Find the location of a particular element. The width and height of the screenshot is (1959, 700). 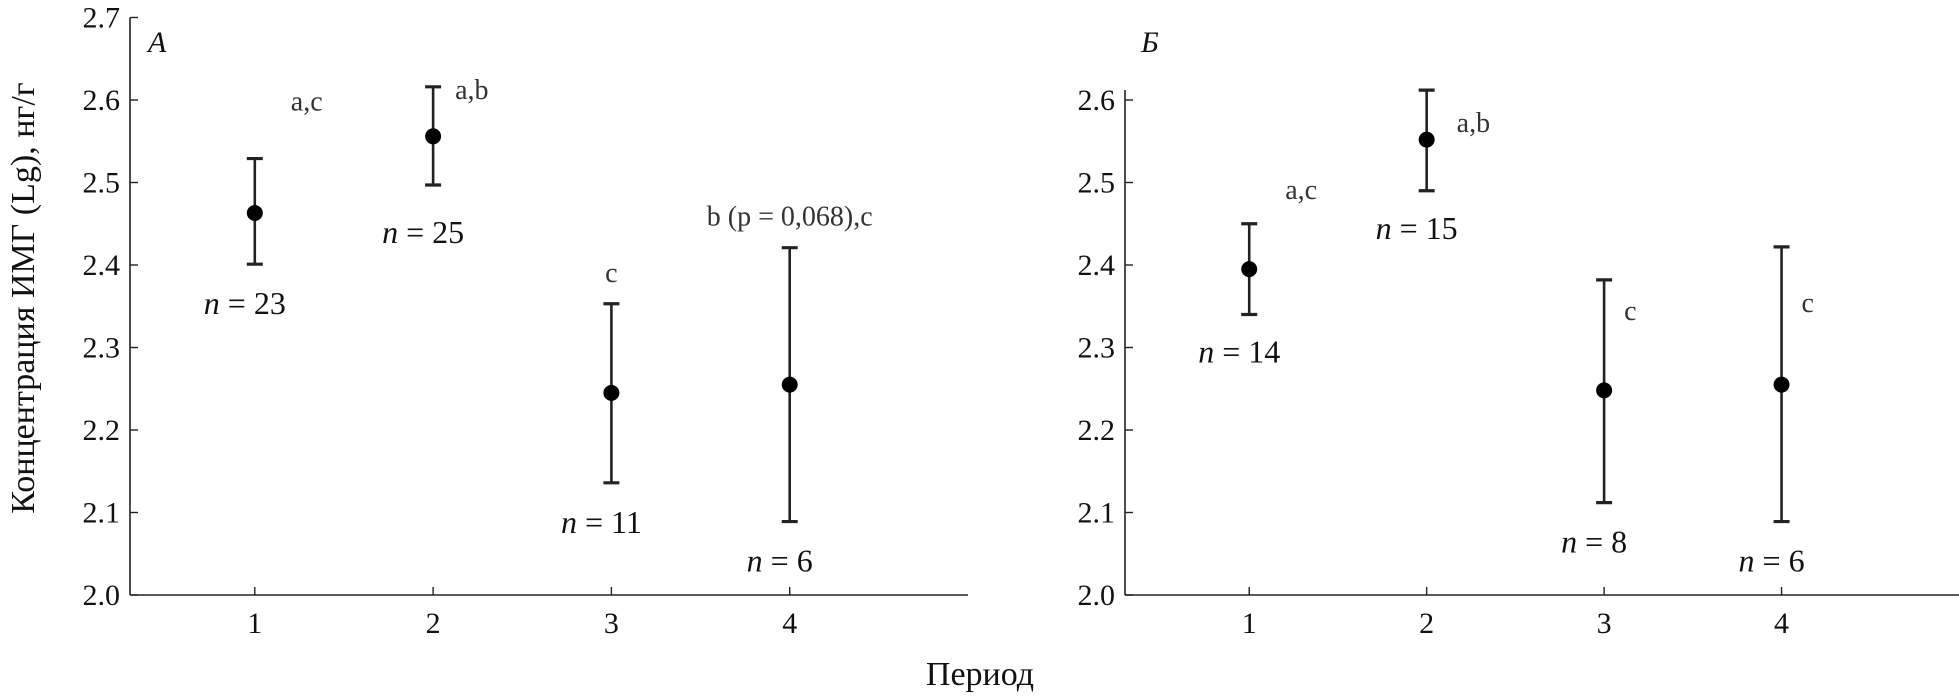

sample-size-value: = 23 is located at coordinates (253, 303).